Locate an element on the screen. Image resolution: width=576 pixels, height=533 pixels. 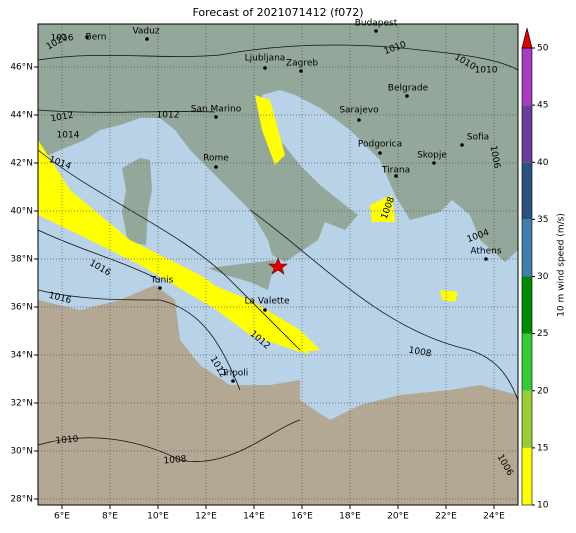
colorbar-tick-label: 15 is located at coordinates (542, 448).